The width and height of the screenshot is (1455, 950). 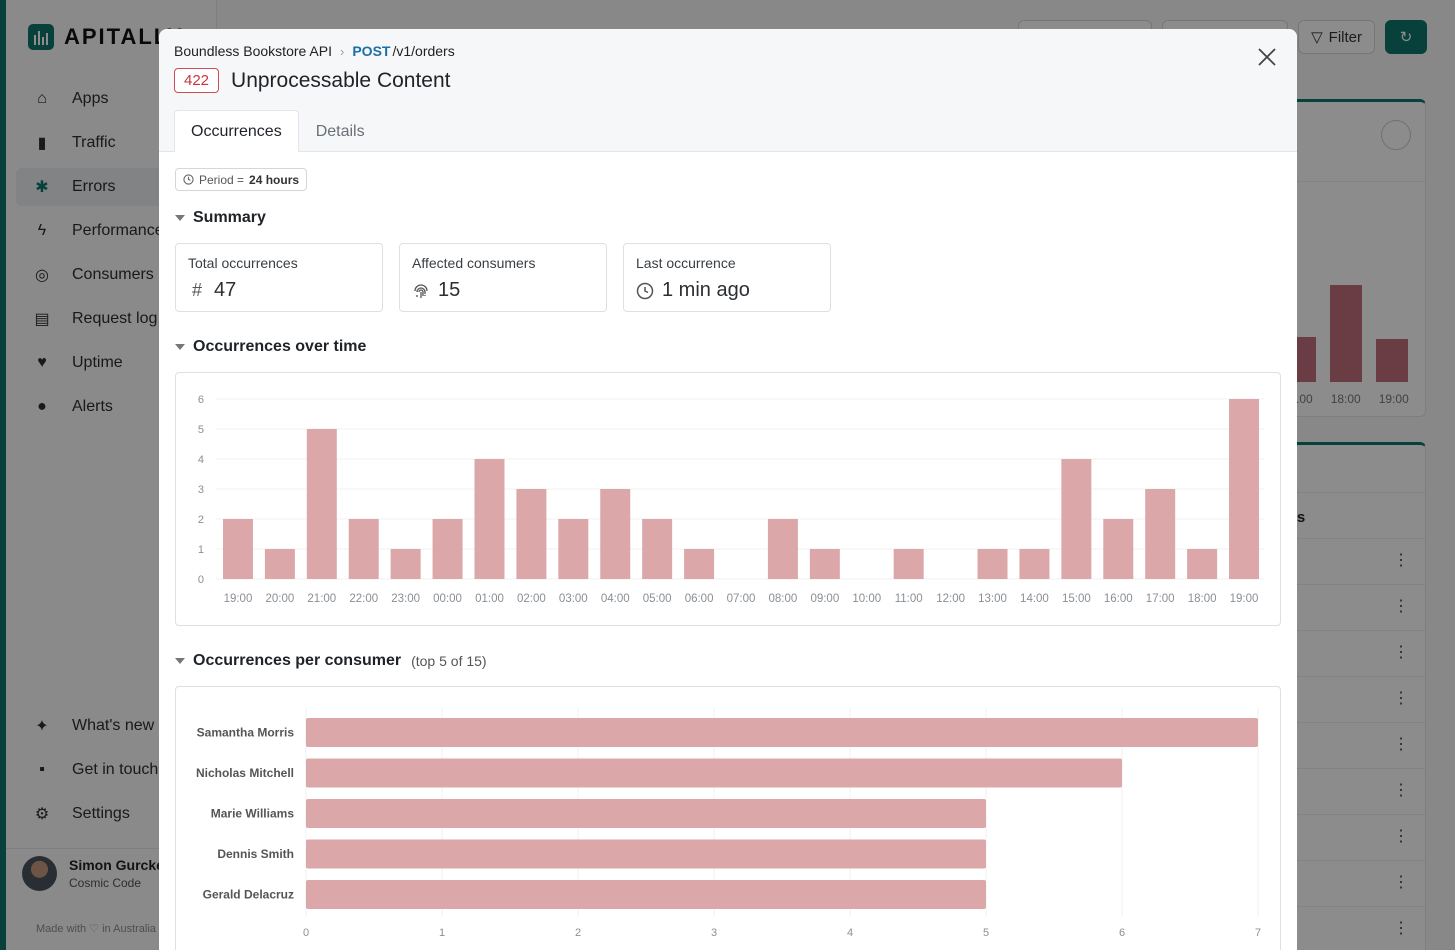 I want to click on sidebar-item-apps: ⌂ Apps, so click(x=114, y=99).